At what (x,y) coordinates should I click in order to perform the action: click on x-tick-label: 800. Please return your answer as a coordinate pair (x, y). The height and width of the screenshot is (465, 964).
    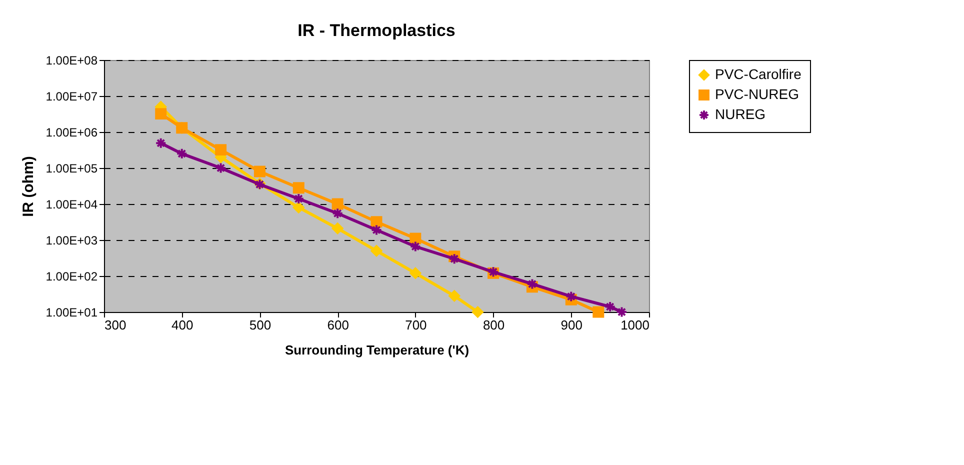
    Looking at the image, I should click on (493, 325).